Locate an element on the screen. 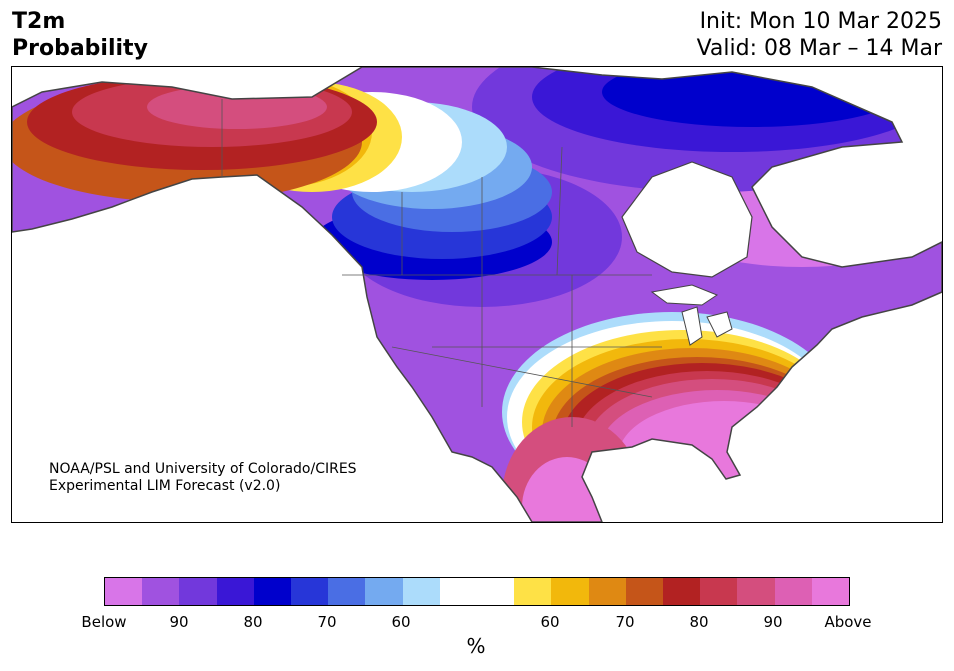 The height and width of the screenshot is (671, 954). colorbar is located at coordinates (477, 591).